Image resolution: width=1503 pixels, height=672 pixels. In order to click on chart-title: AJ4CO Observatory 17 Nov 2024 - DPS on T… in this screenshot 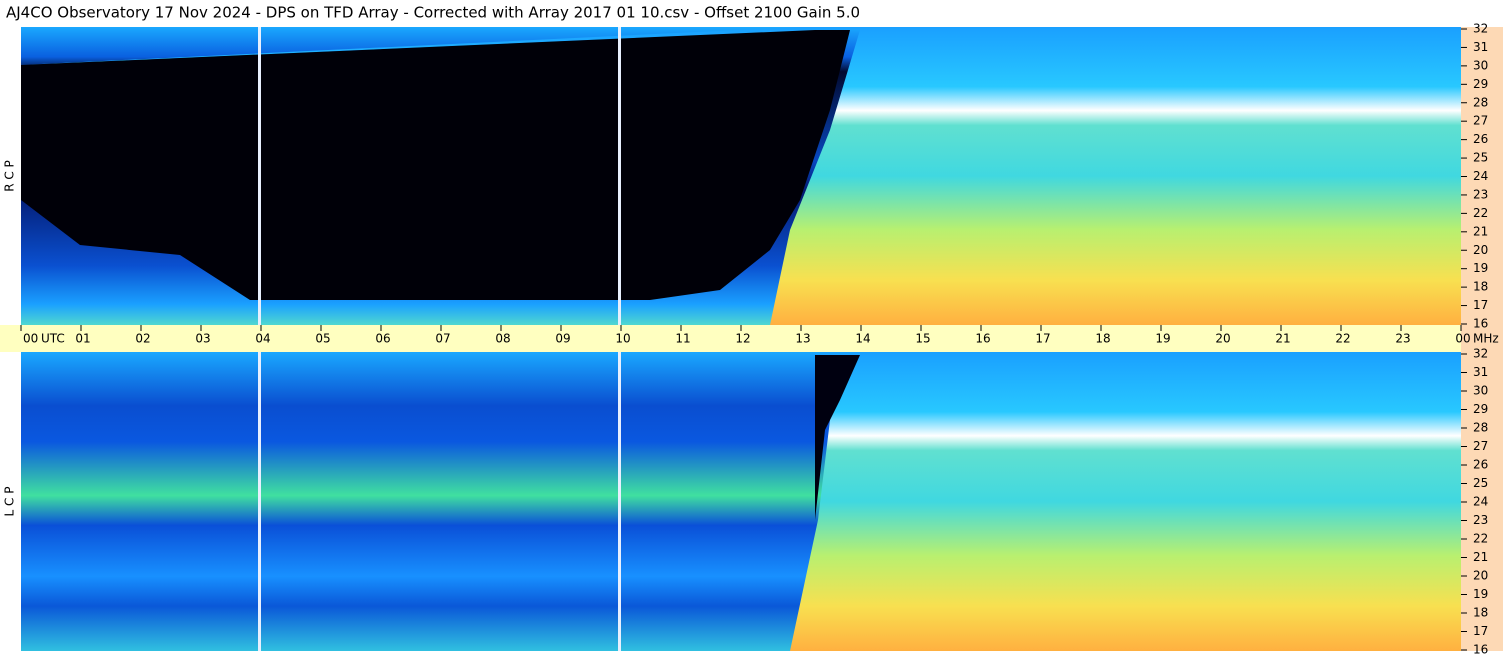, I will do `click(433, 13)`.